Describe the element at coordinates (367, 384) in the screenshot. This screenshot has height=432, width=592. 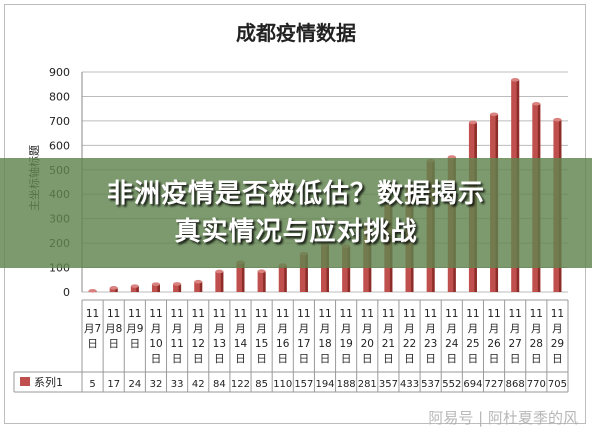
I see `data-value-label: 281` at that location.